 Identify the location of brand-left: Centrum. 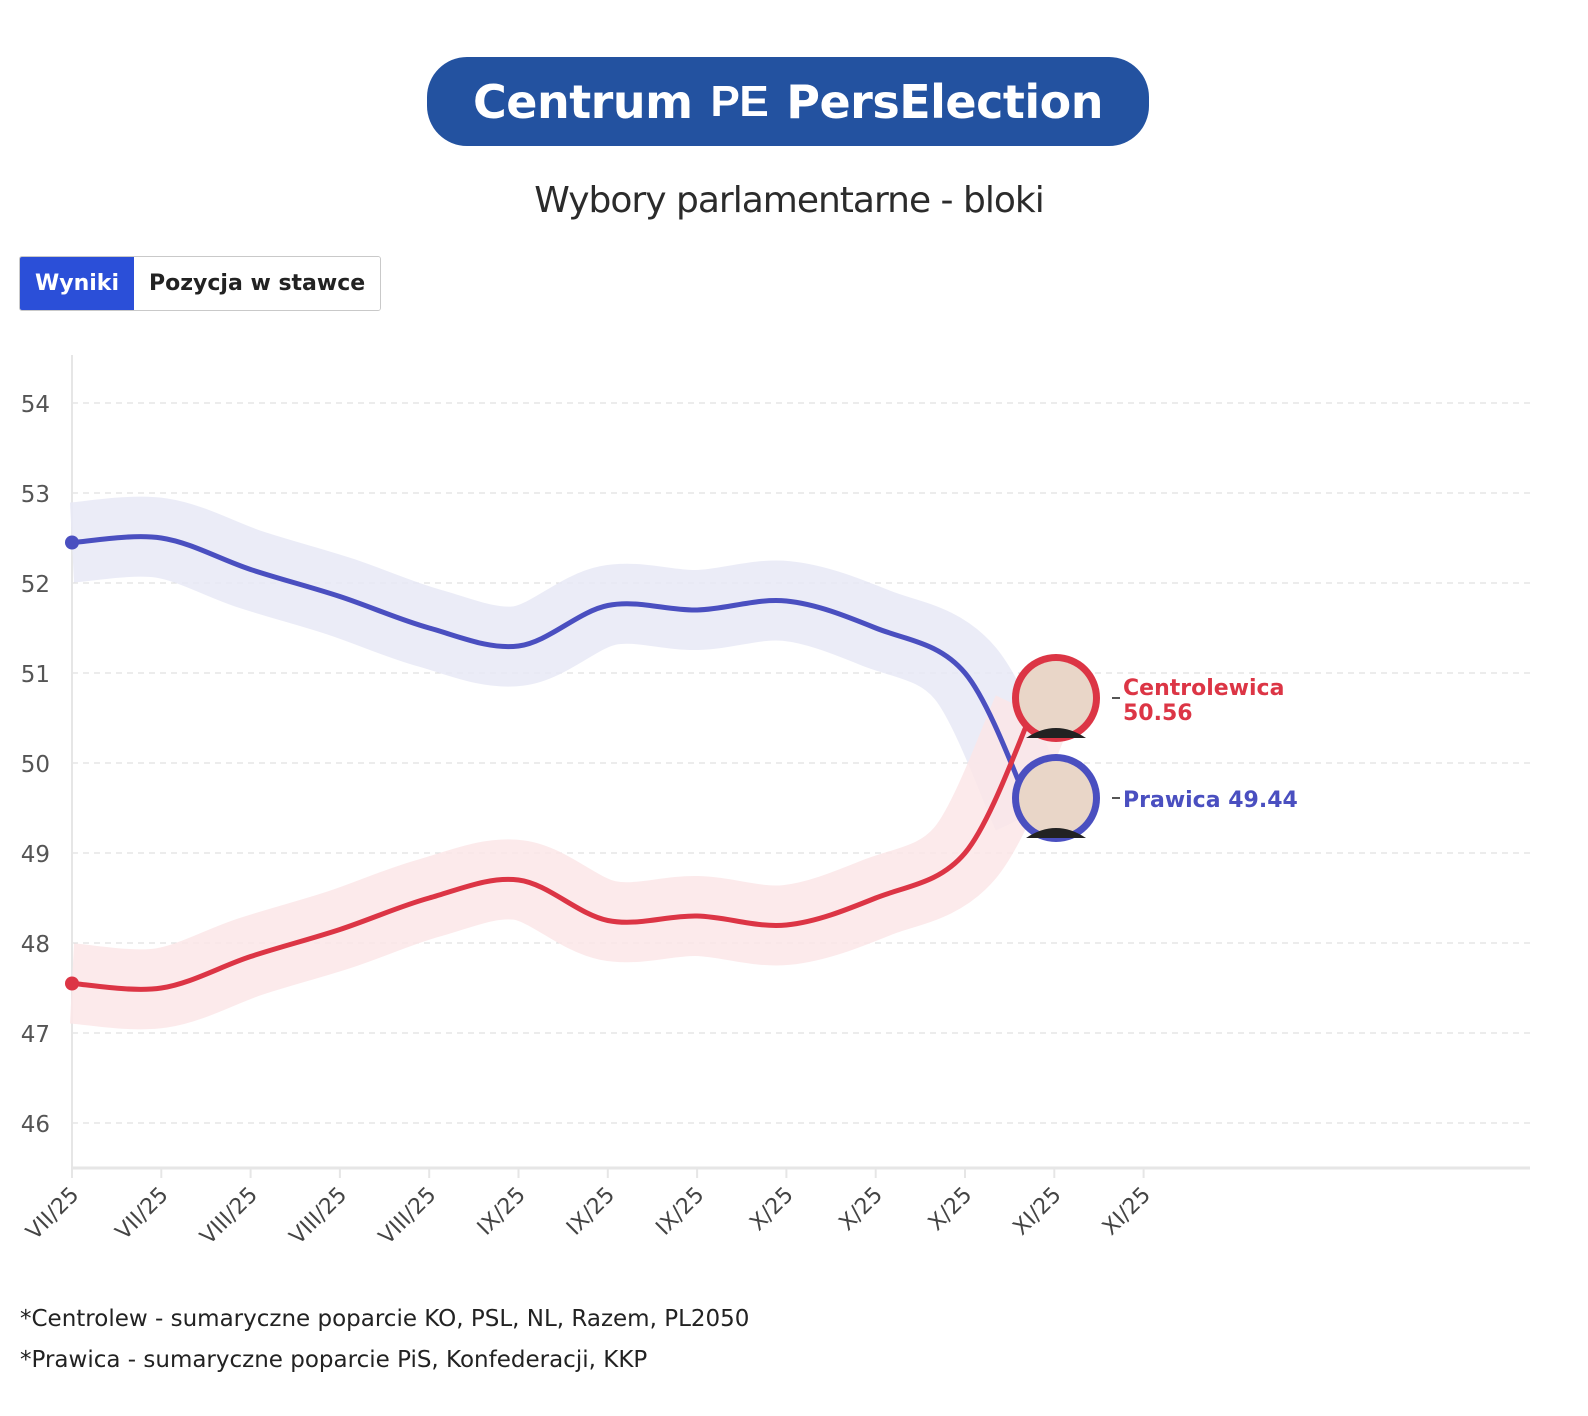
(582, 101).